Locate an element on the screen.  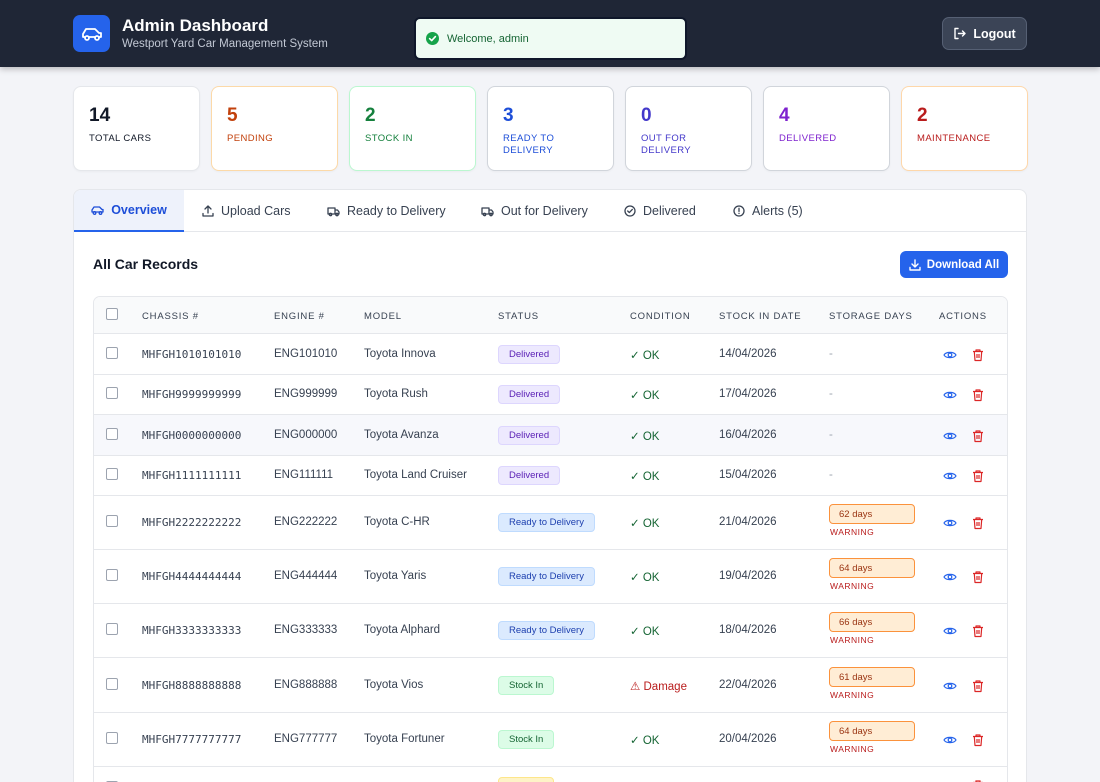
chassis-number: MHFGH0000000000 is located at coordinates (192, 435).